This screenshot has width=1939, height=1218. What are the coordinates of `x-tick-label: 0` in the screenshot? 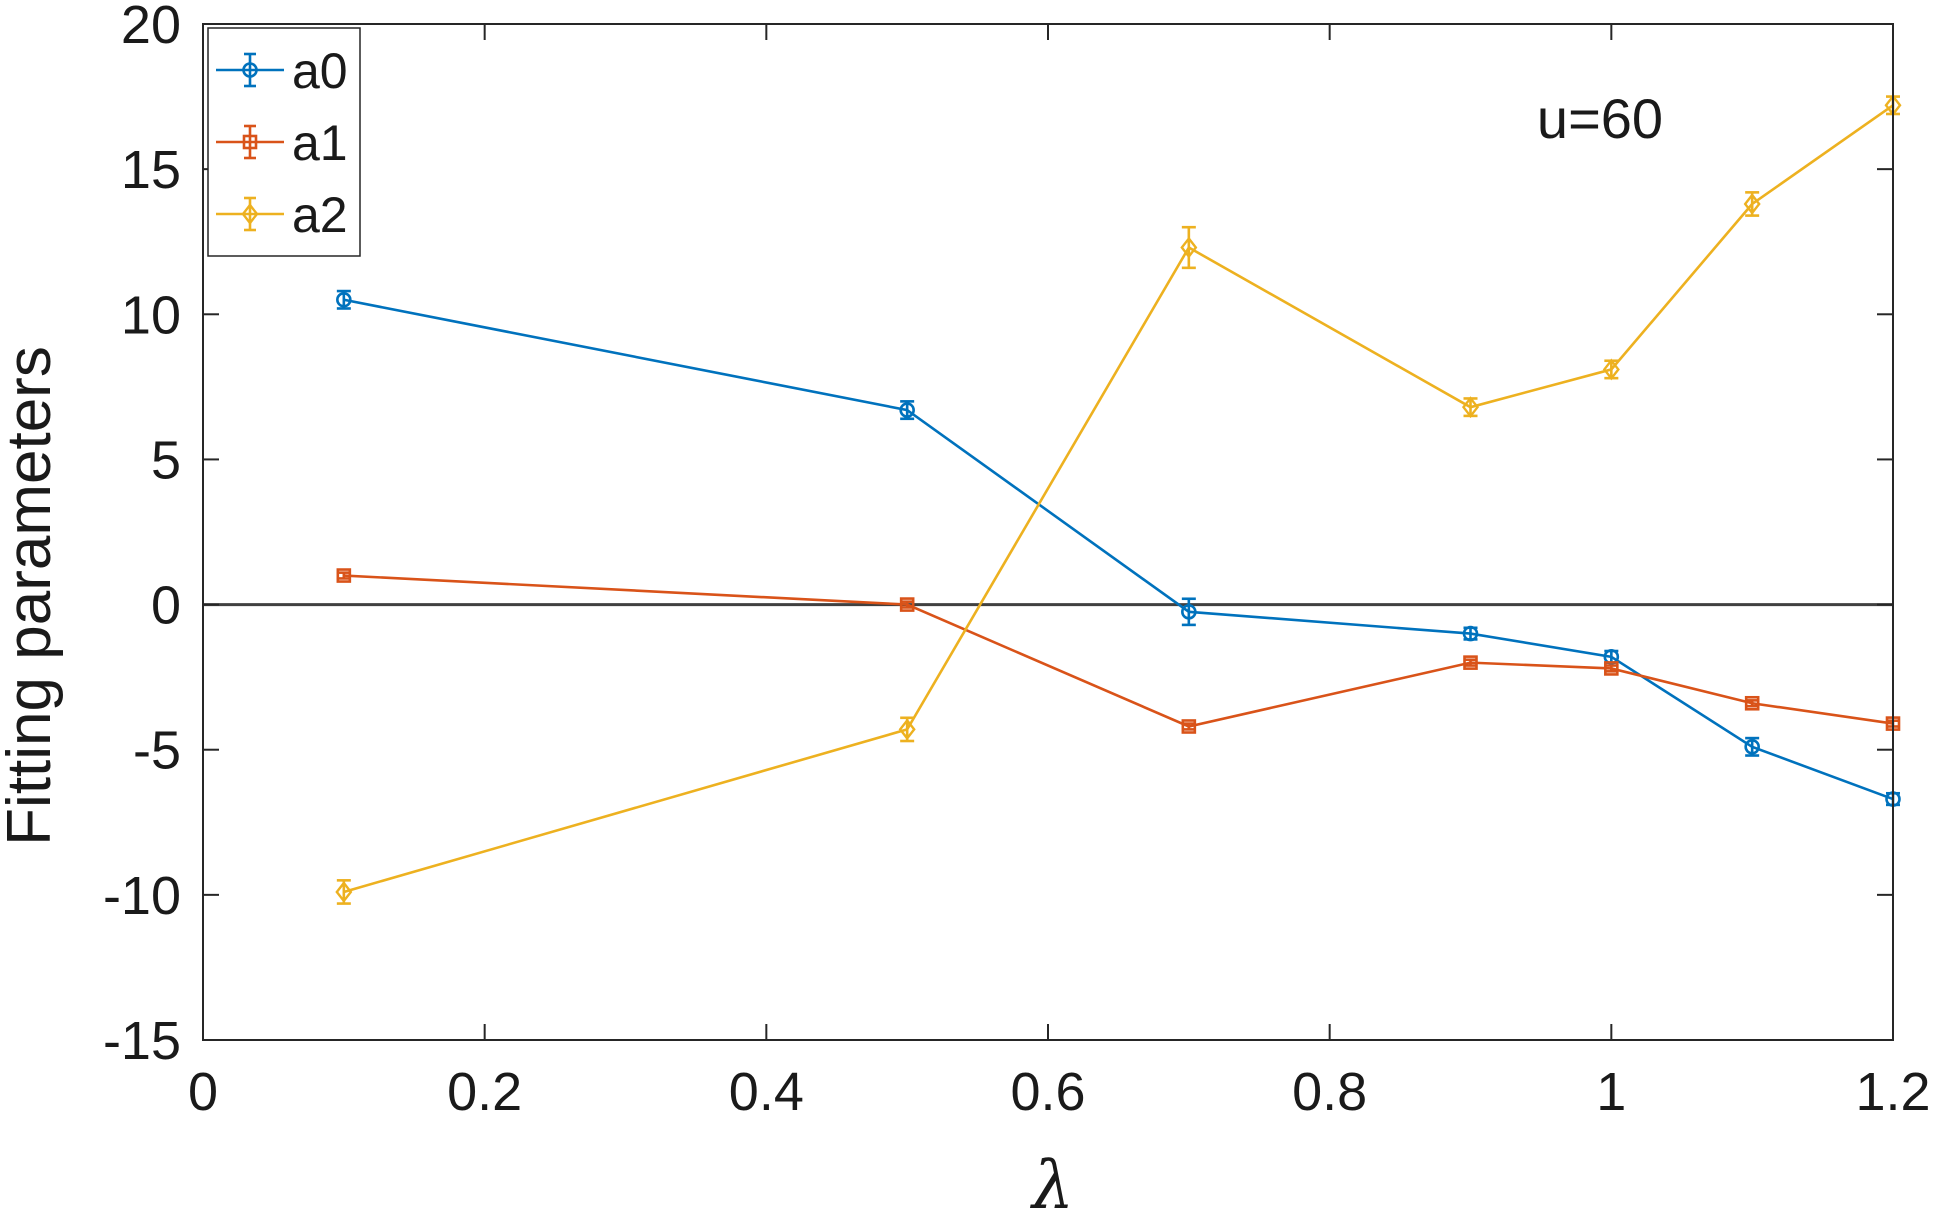 It's located at (203, 1092).